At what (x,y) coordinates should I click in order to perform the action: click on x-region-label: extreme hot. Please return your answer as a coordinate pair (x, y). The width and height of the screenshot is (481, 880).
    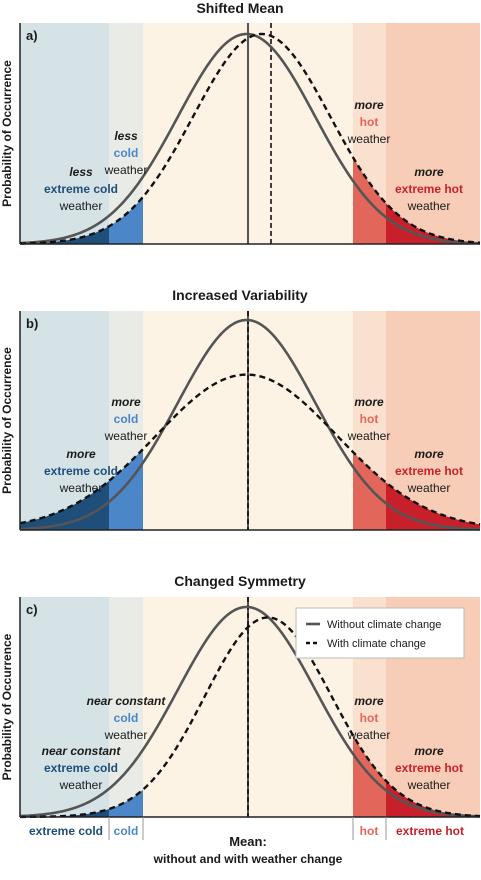
    Looking at the image, I should click on (430, 831).